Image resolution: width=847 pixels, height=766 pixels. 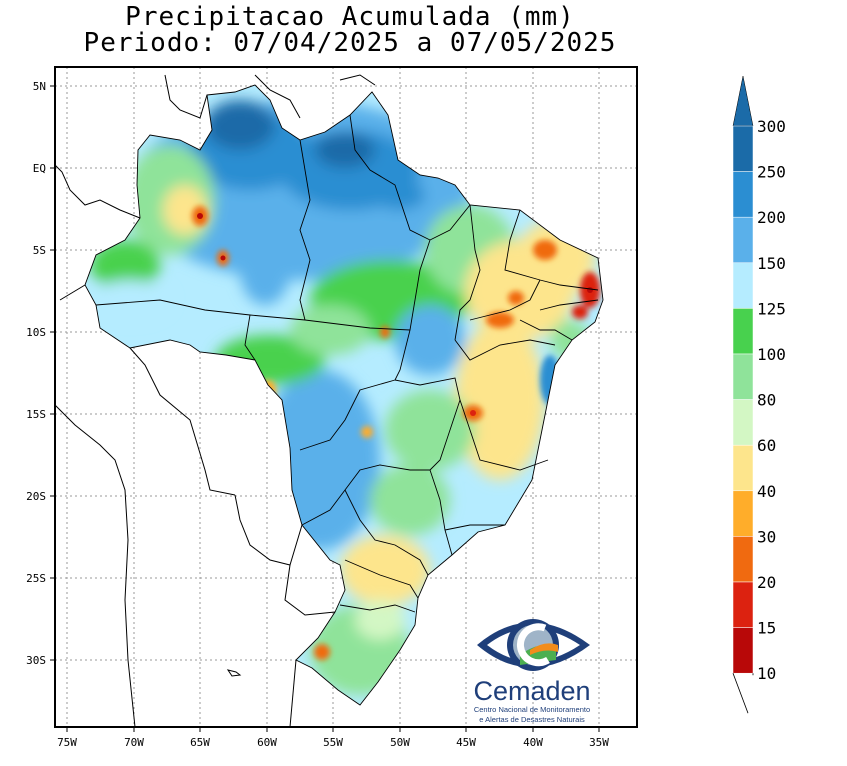 I want to click on legend-level-label: 300, so click(x=771, y=126).